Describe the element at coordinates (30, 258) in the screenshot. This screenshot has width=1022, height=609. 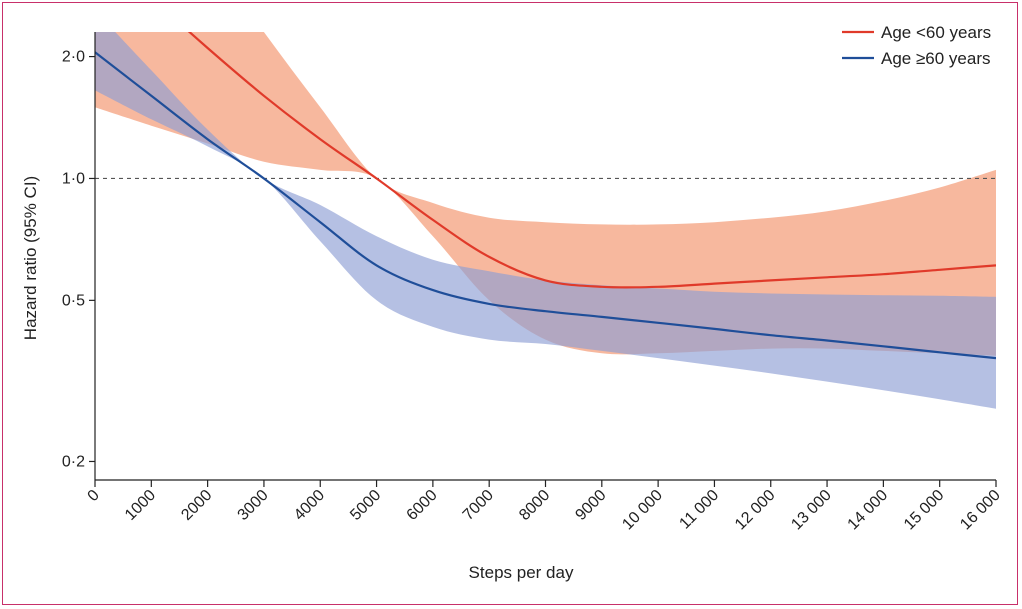
I see `y-axis-label: Hazard ratio (95% CI)` at that location.